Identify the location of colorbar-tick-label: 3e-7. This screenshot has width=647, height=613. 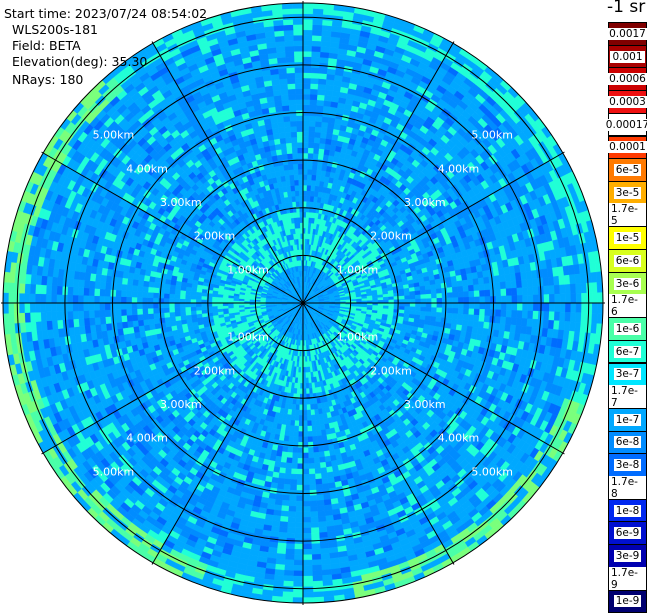
(628, 374).